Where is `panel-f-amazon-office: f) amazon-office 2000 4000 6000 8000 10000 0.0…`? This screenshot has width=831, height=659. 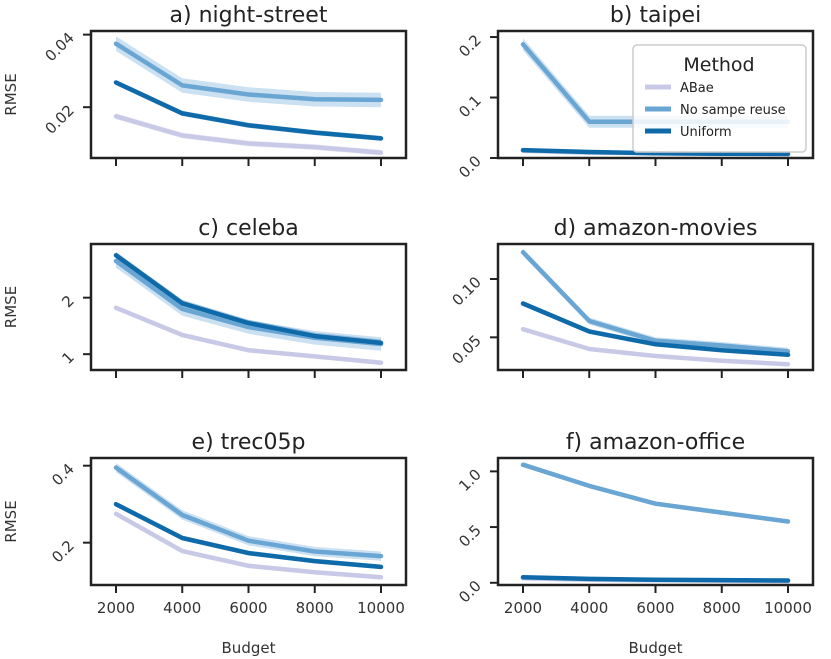
panel-f-amazon-office: f) amazon-office 2000 4000 6000 8000 10000 0.0… is located at coordinates (635, 543).